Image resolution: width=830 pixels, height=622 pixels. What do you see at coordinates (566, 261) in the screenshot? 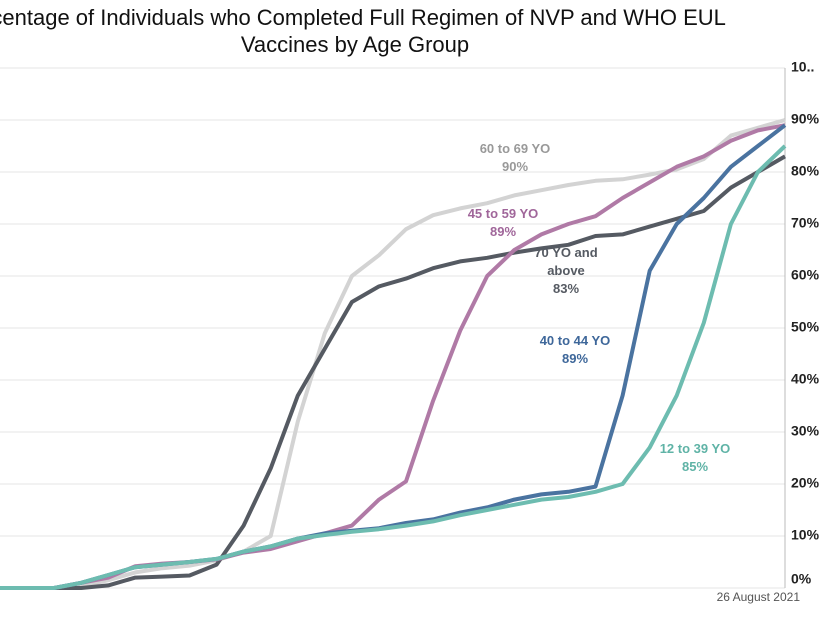
I see `series-name: 70 YO and above` at bounding box center [566, 261].